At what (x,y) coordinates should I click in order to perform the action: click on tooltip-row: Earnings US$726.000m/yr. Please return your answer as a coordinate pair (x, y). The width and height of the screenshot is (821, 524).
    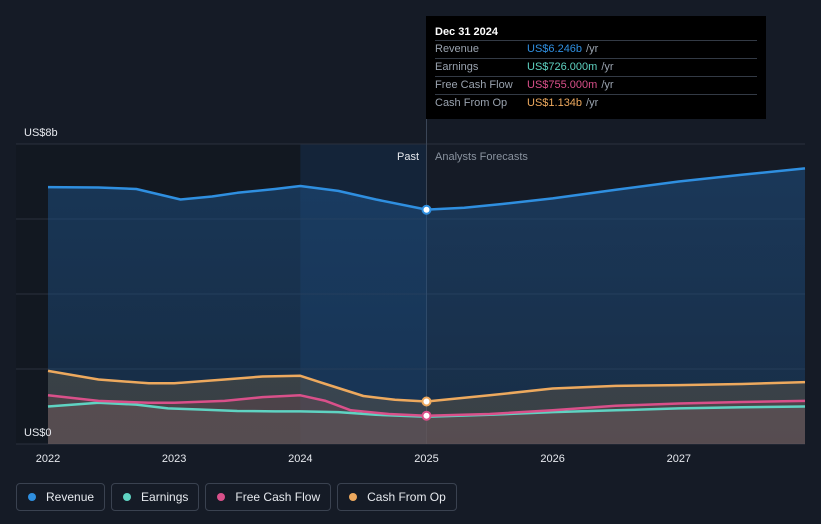
    Looking at the image, I should click on (596, 67).